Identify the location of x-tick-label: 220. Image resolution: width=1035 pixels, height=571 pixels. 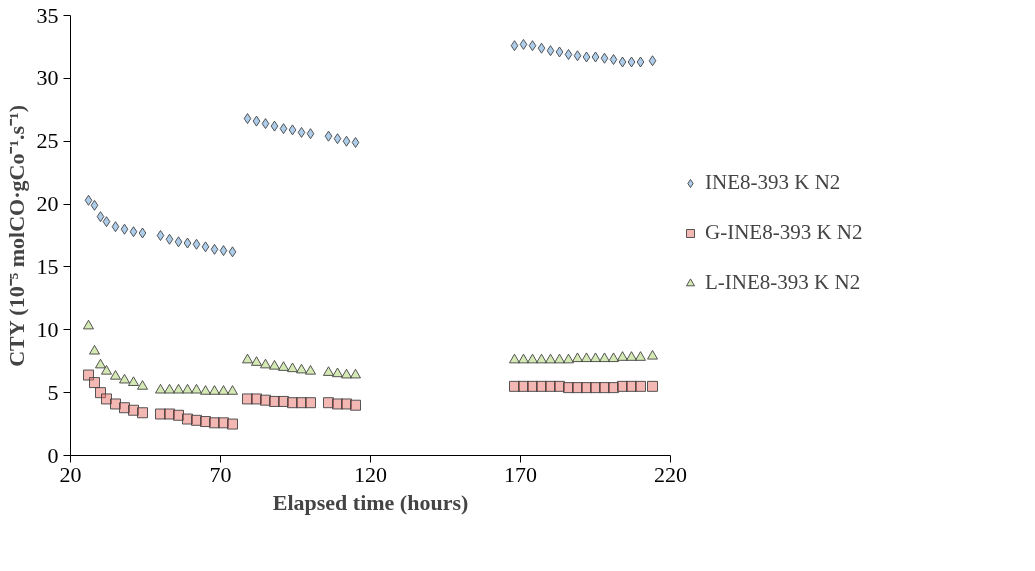
(670, 474).